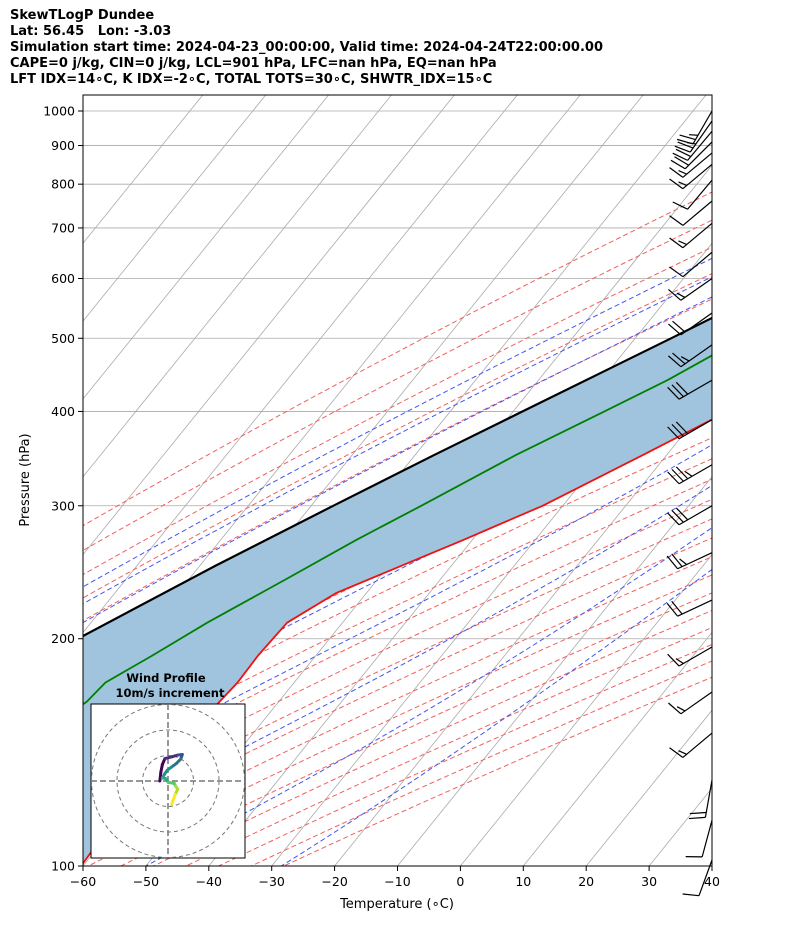  I want to click on x-tick-label: −20, so click(334, 881).